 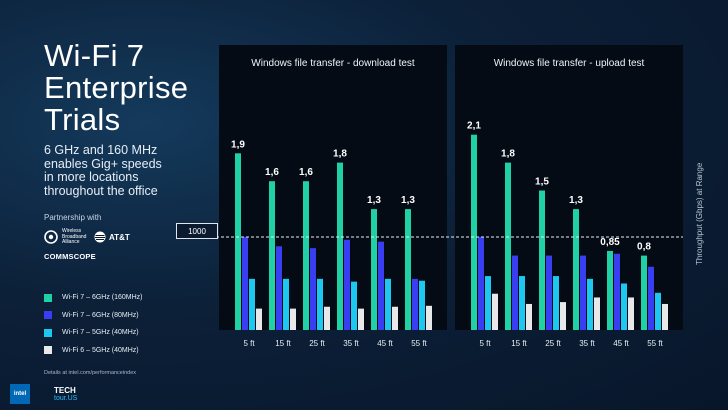 I want to click on intel-text: intel, so click(x=20, y=394).